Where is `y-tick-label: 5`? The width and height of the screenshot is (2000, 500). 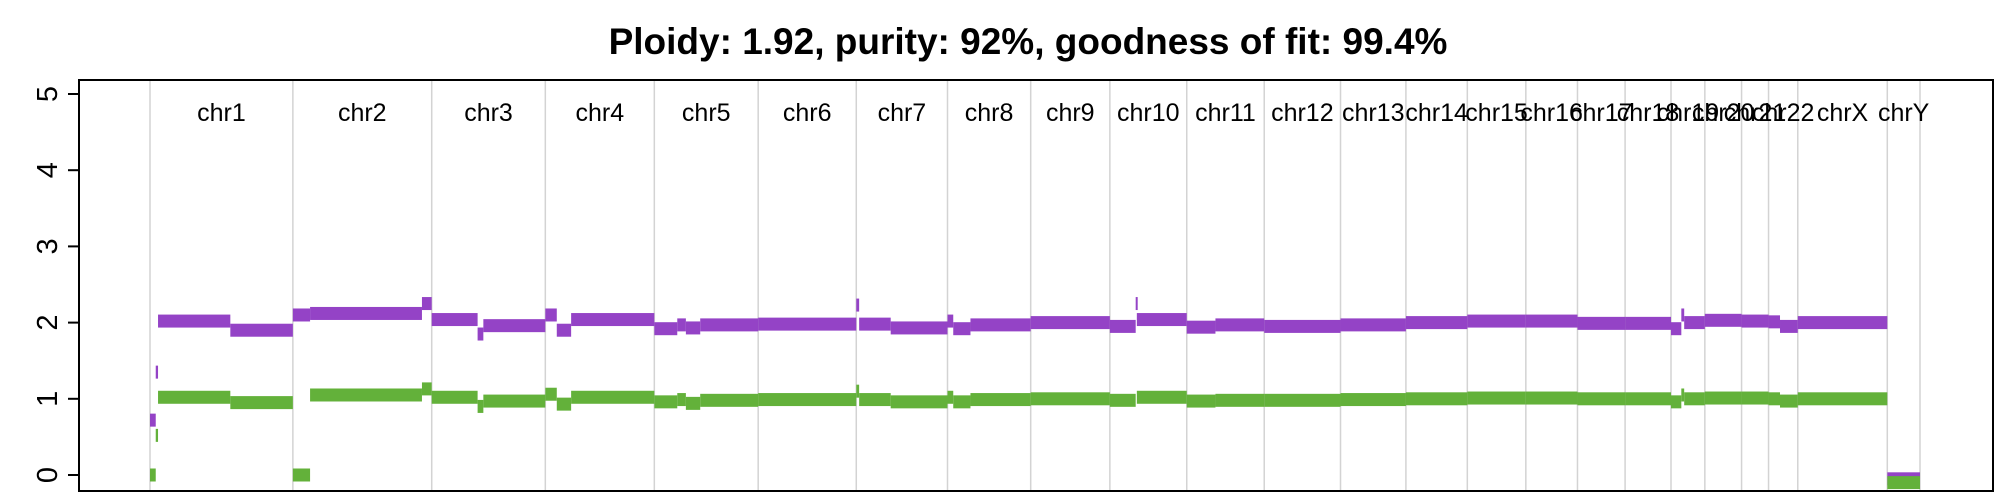
y-tick-label: 5 is located at coordinates (48, 94).